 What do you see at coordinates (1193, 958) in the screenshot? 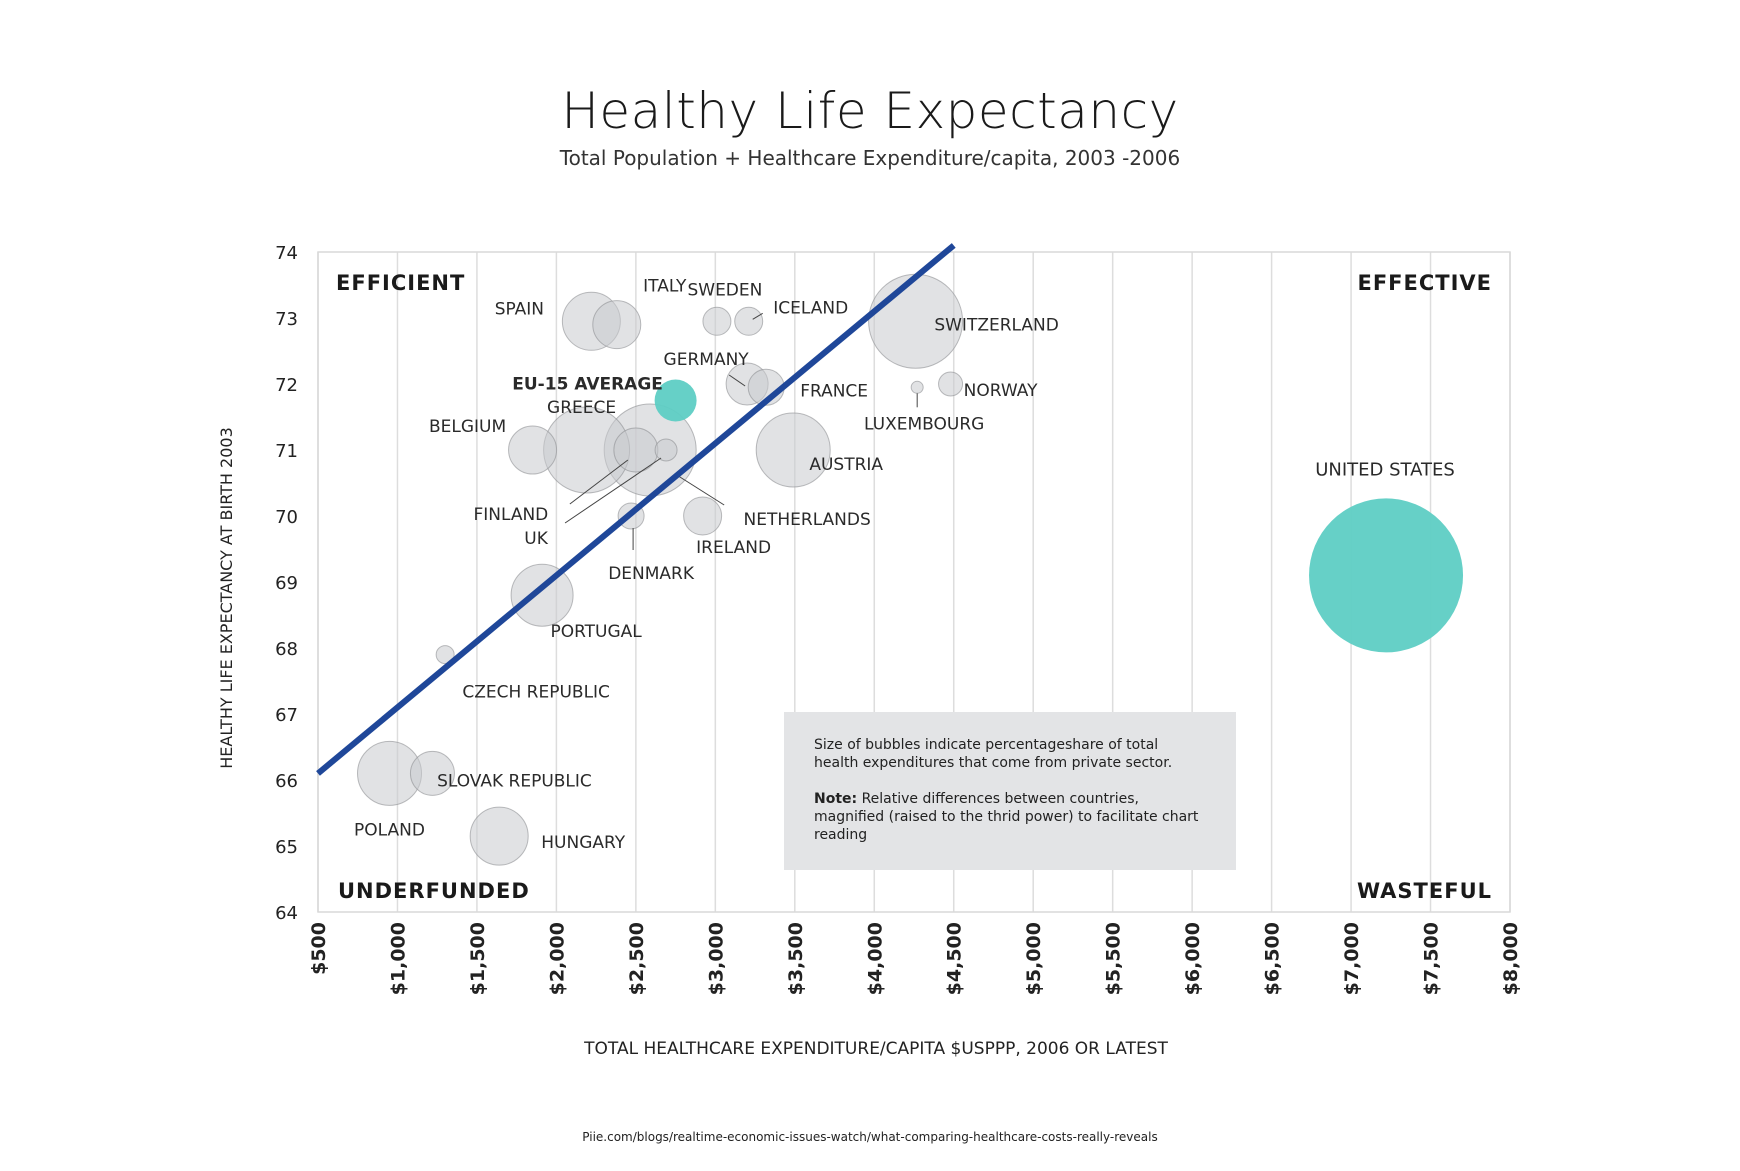
I see `x-tick-label: $6,000` at bounding box center [1193, 958].